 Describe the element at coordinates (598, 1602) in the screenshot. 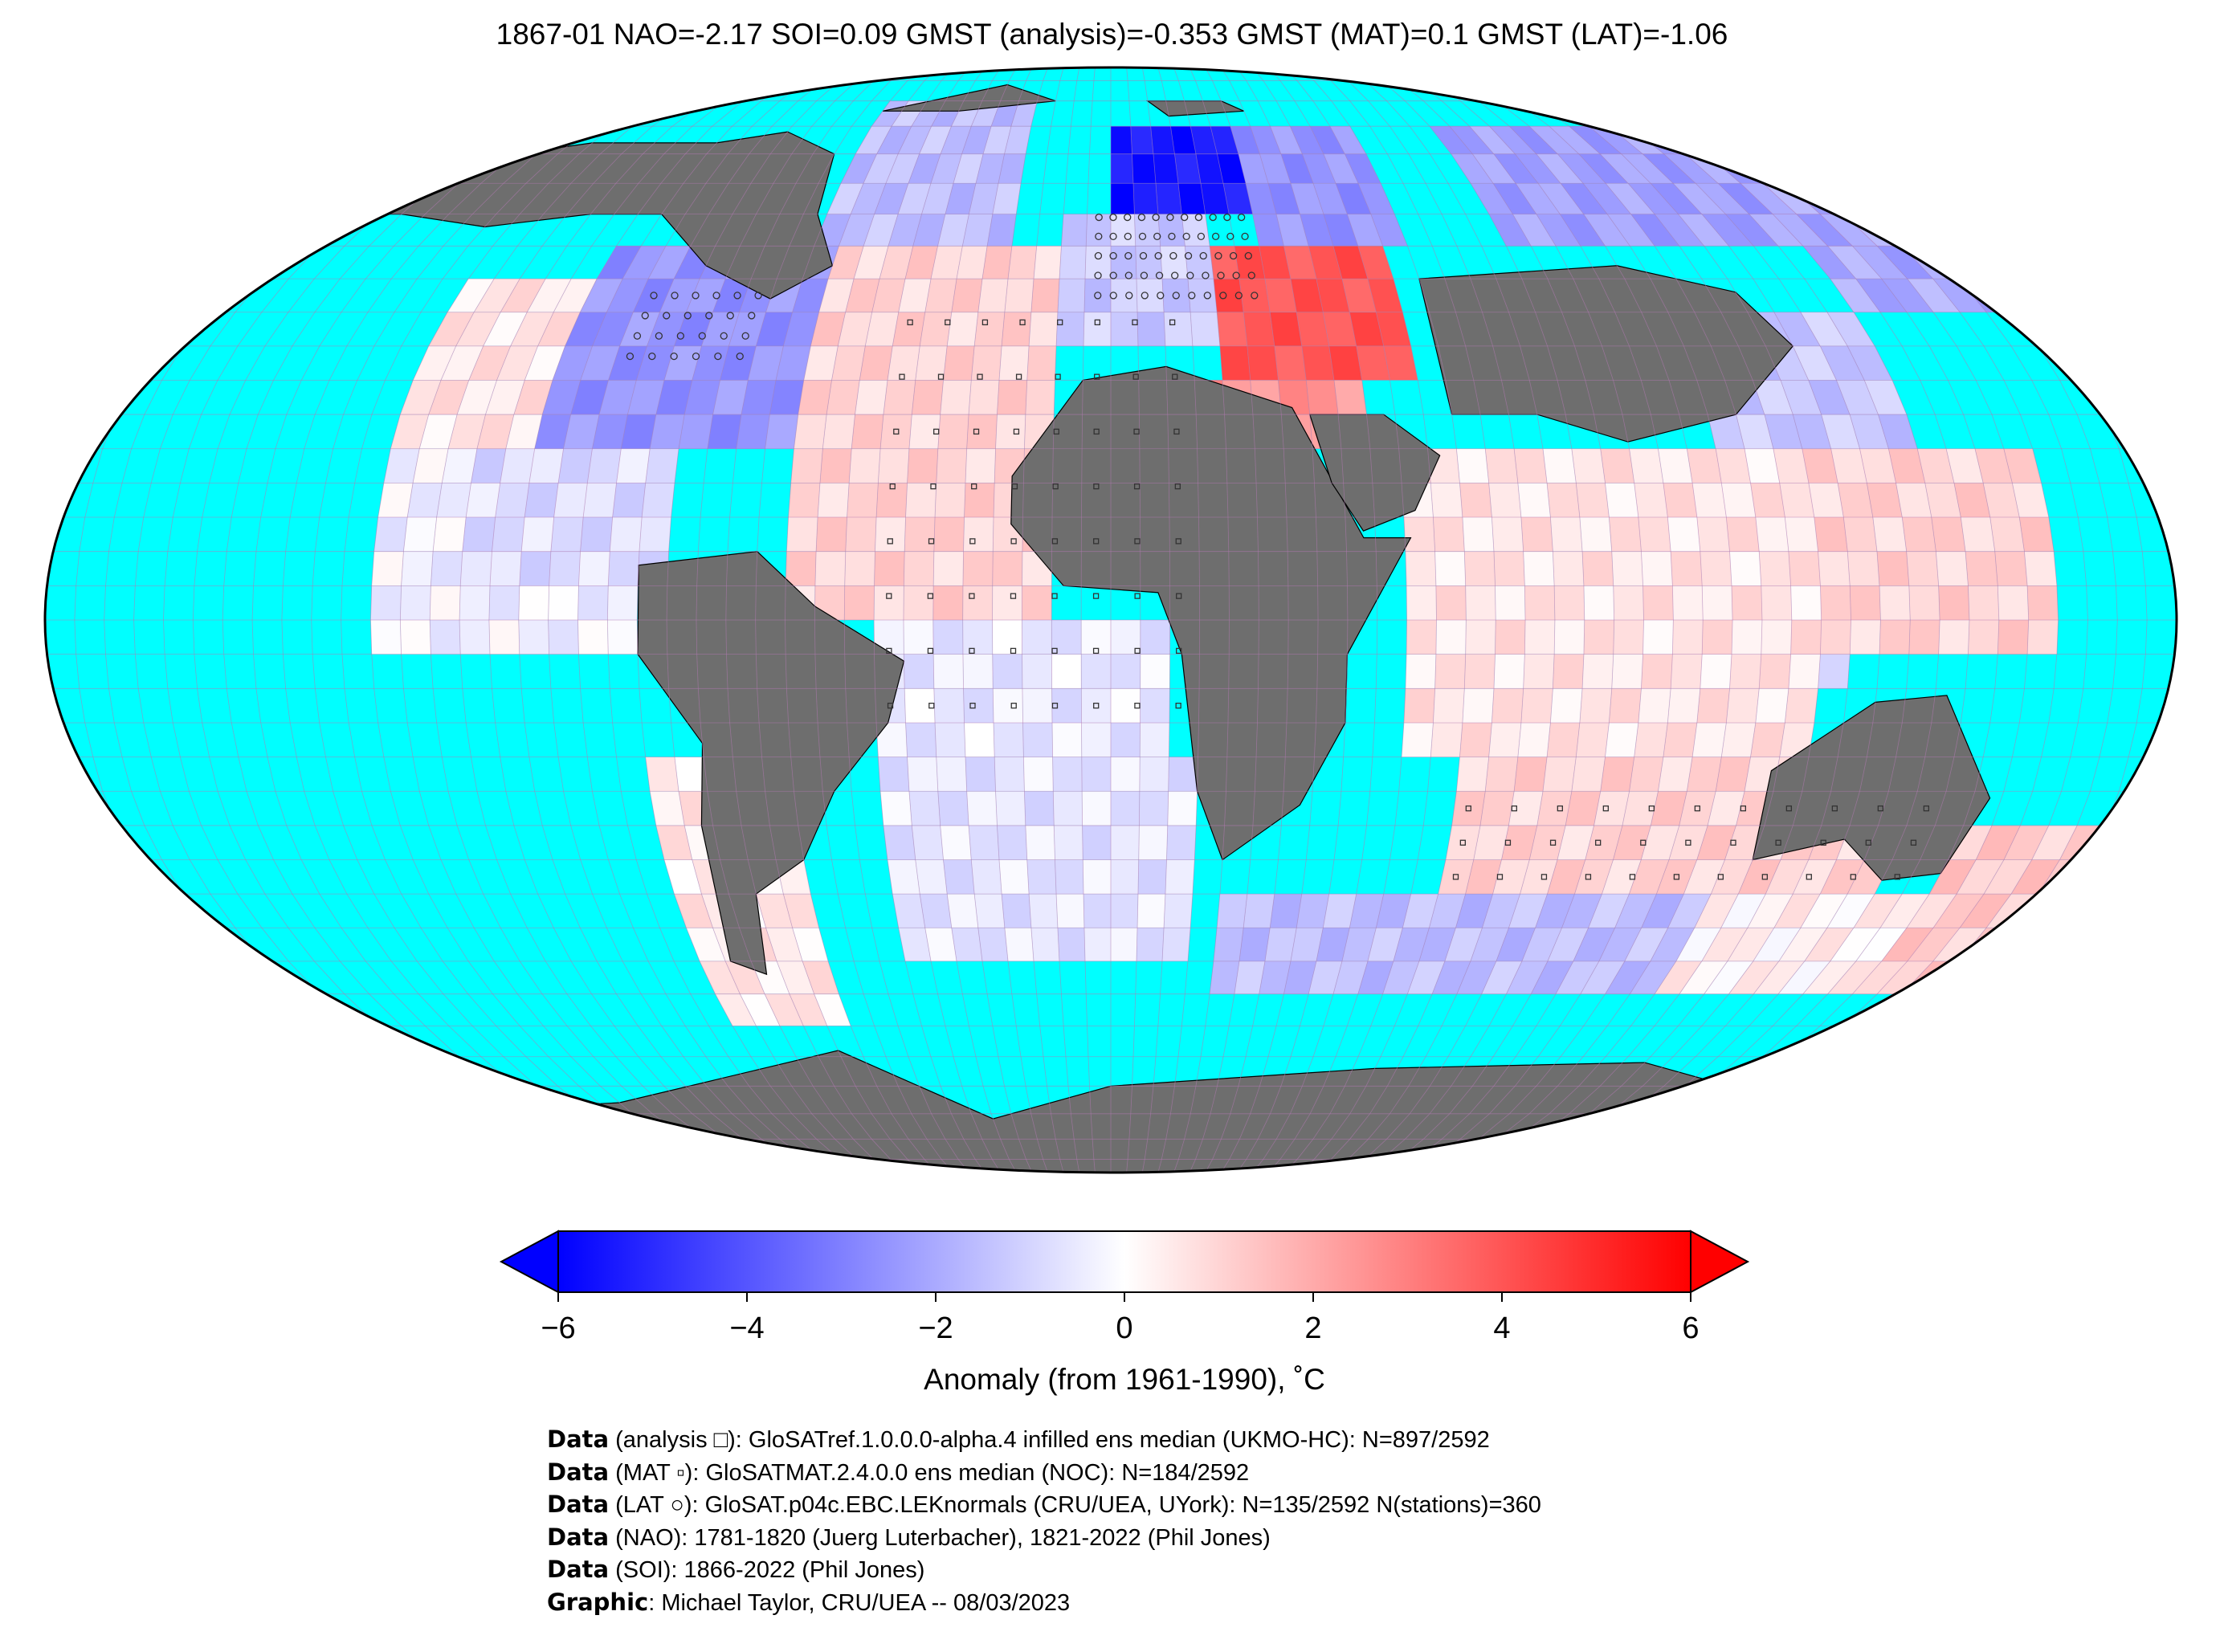

I see `credit-label: Graphic` at that location.